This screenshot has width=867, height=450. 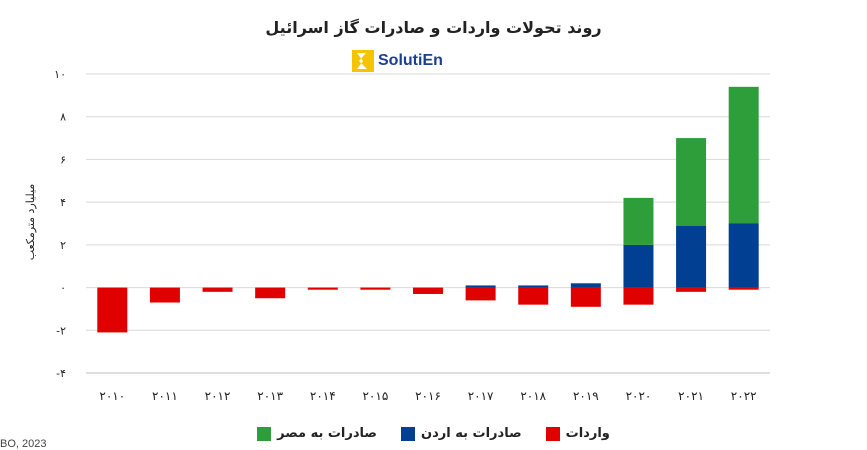 I want to click on y-tick-label: ۴, so click(x=63, y=202).